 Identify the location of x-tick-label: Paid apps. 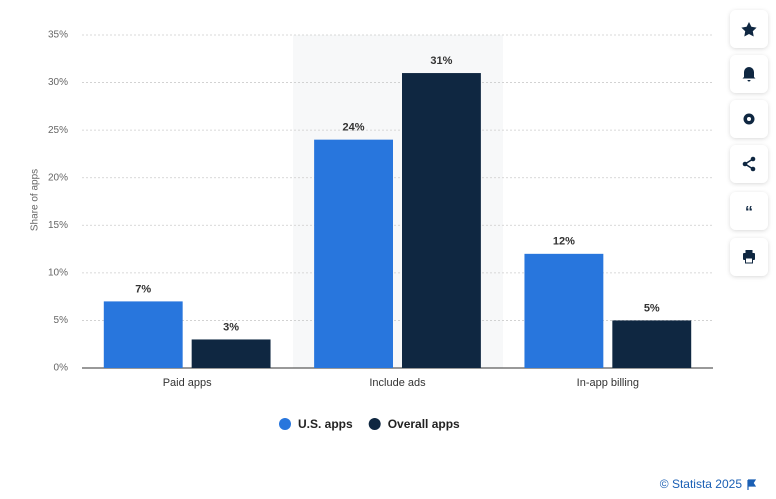
(187, 383).